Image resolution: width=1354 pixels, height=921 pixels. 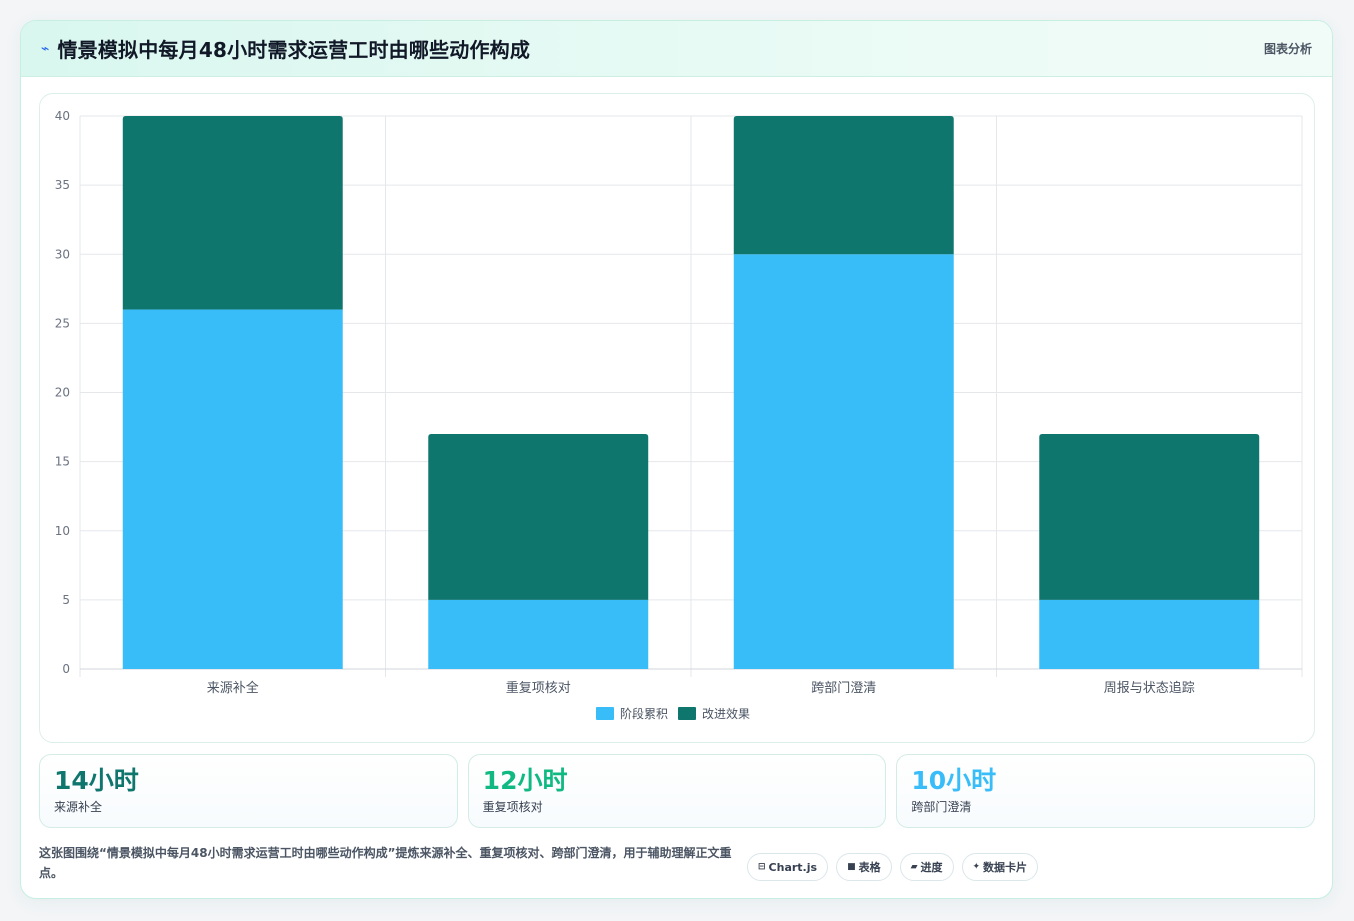 What do you see at coordinates (62, 116) in the screenshot?
I see `y-tick-label: 40` at bounding box center [62, 116].